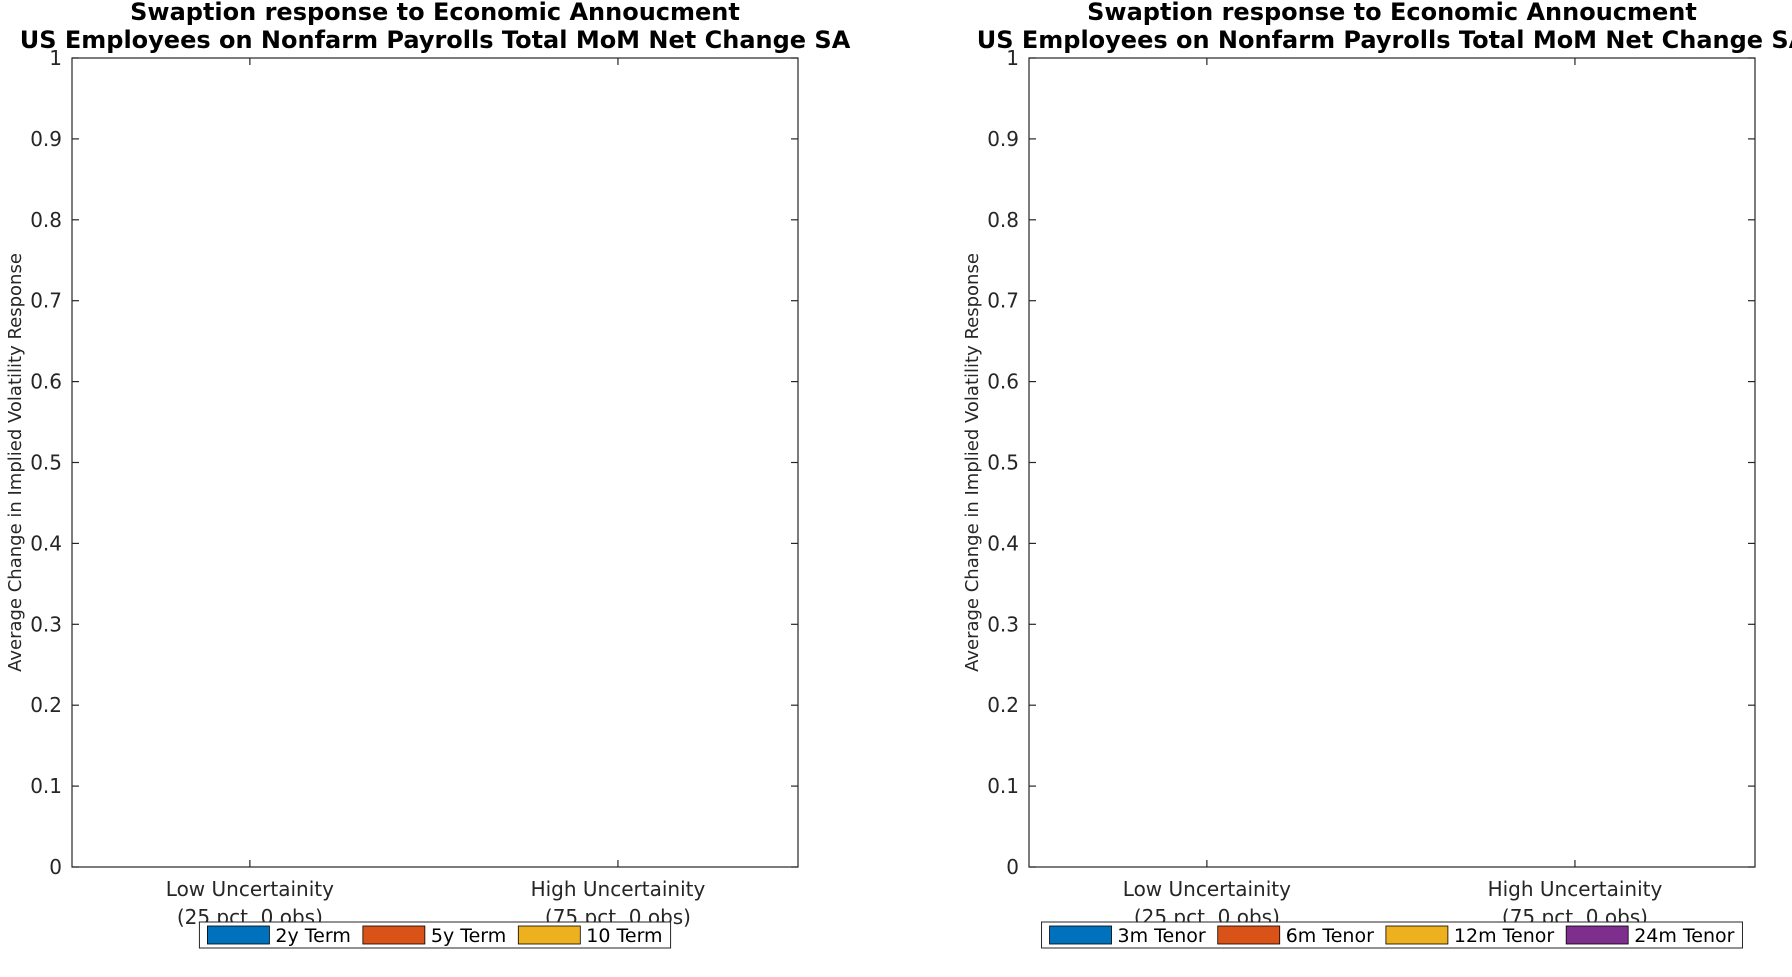 The height and width of the screenshot is (977, 1792). I want to click on legend-label: 2y Term, so click(312, 936).